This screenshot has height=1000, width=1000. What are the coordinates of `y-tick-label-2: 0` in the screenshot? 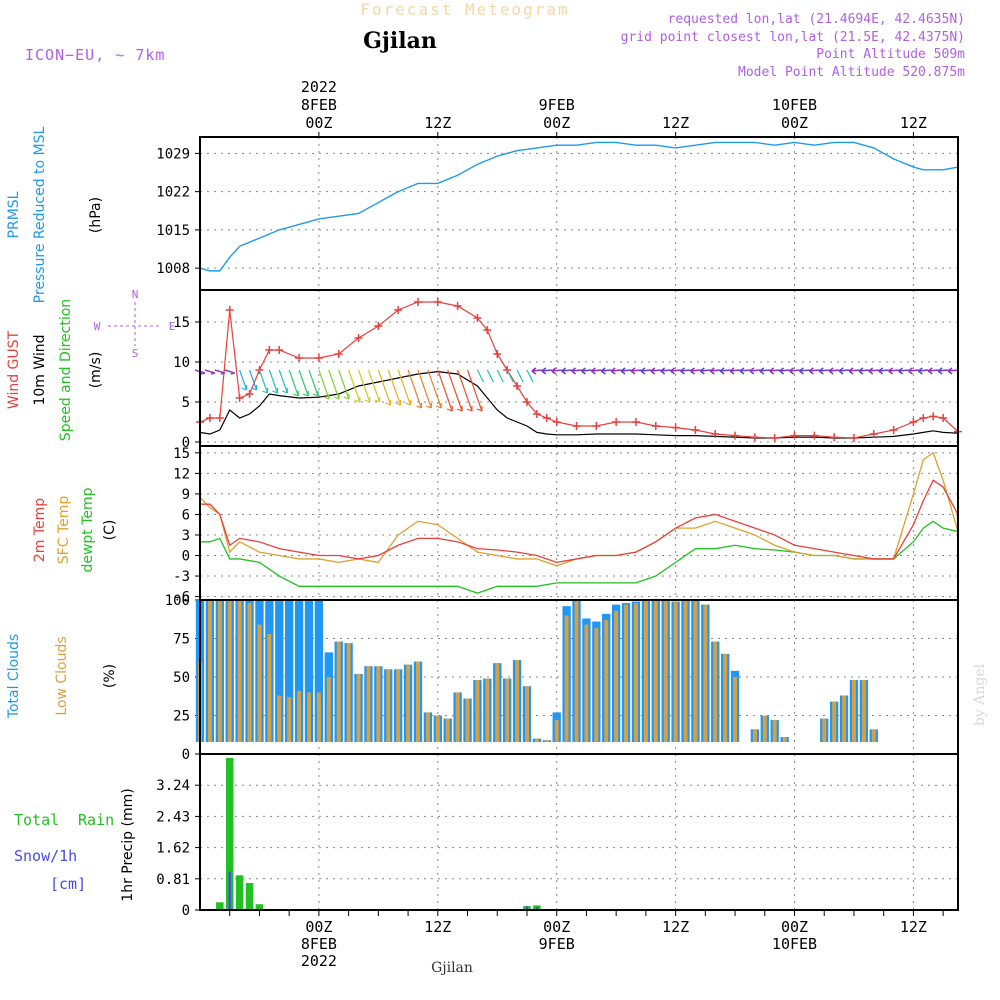 It's located at (186, 557).